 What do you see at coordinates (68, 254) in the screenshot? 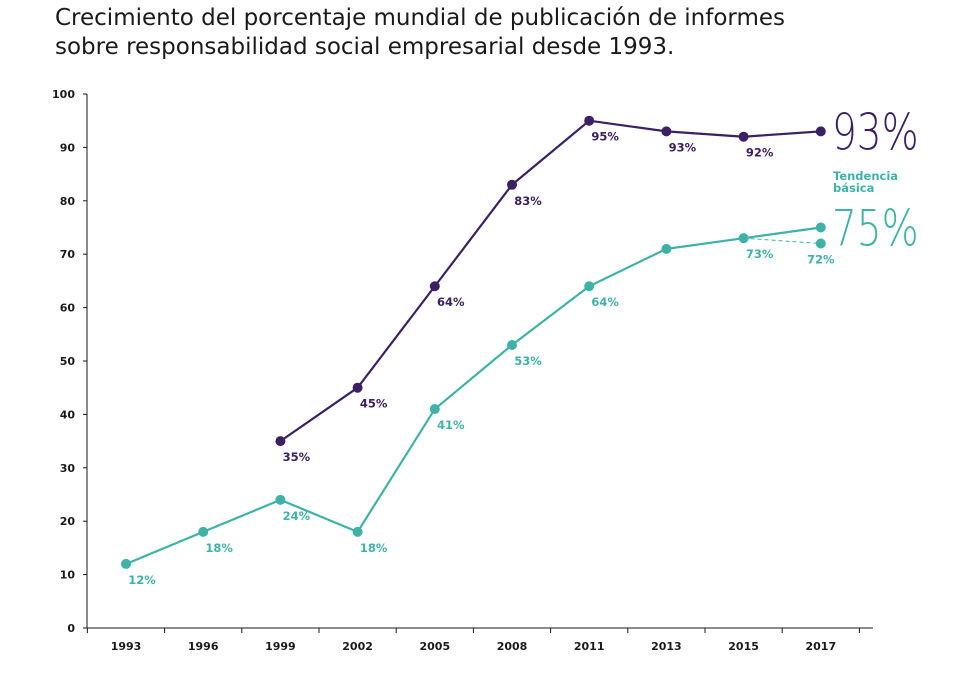
I see `y-tick-label: 70` at bounding box center [68, 254].